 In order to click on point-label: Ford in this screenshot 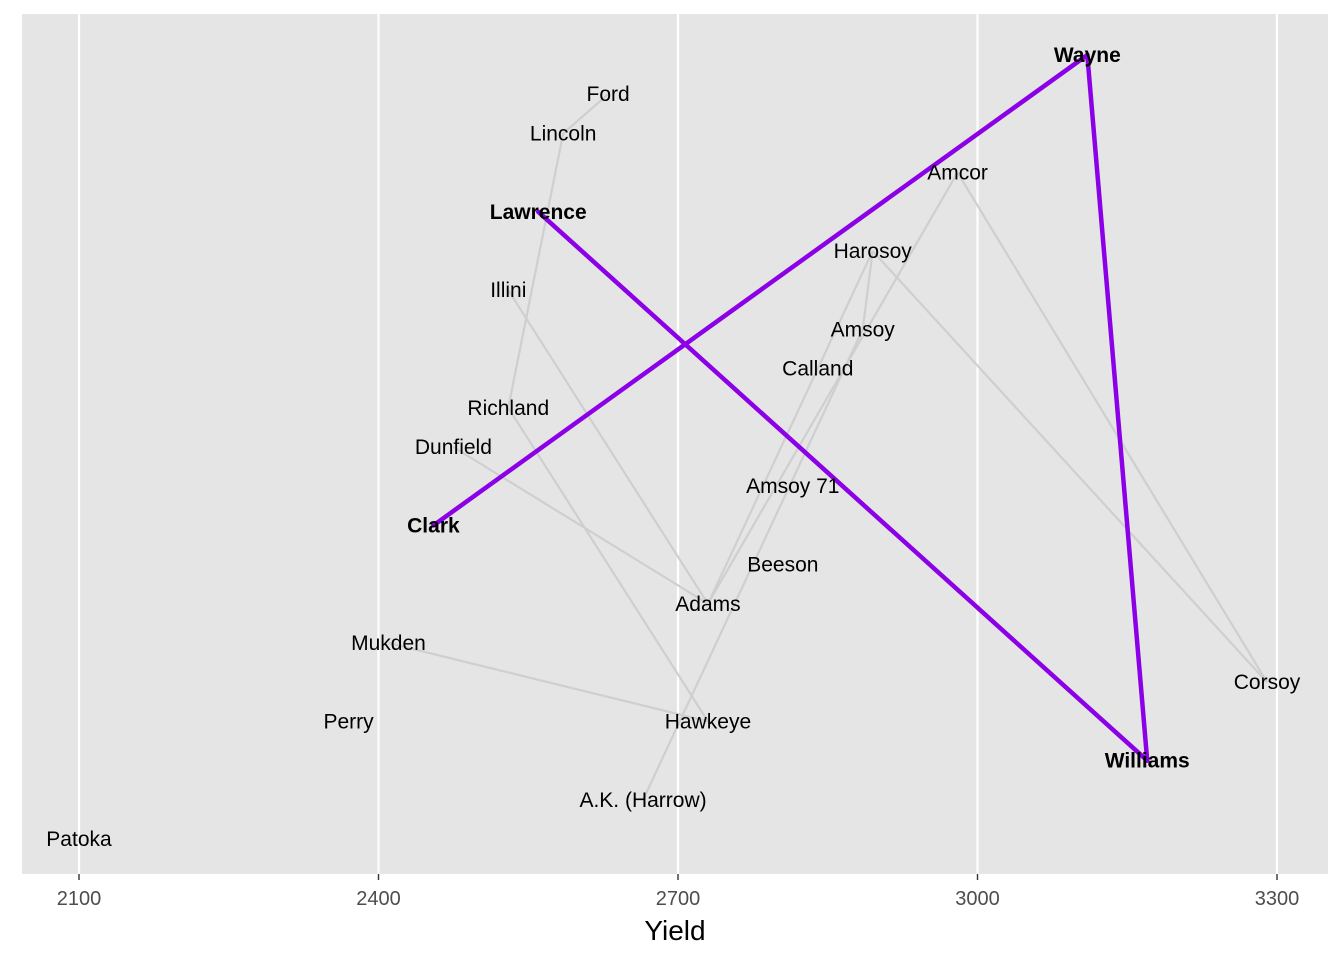, I will do `click(608, 94)`.